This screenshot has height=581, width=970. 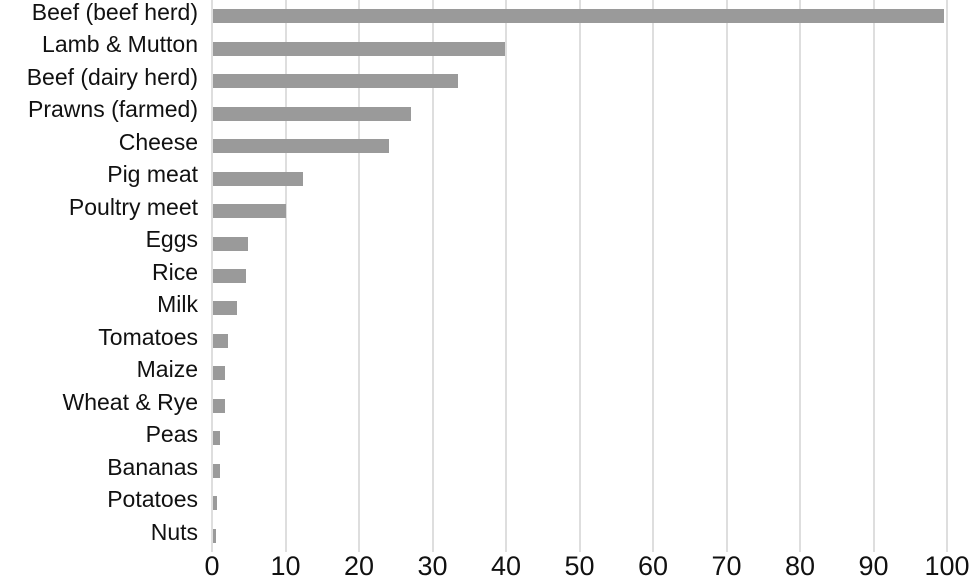 I want to click on category-label: Rice, so click(x=174, y=271).